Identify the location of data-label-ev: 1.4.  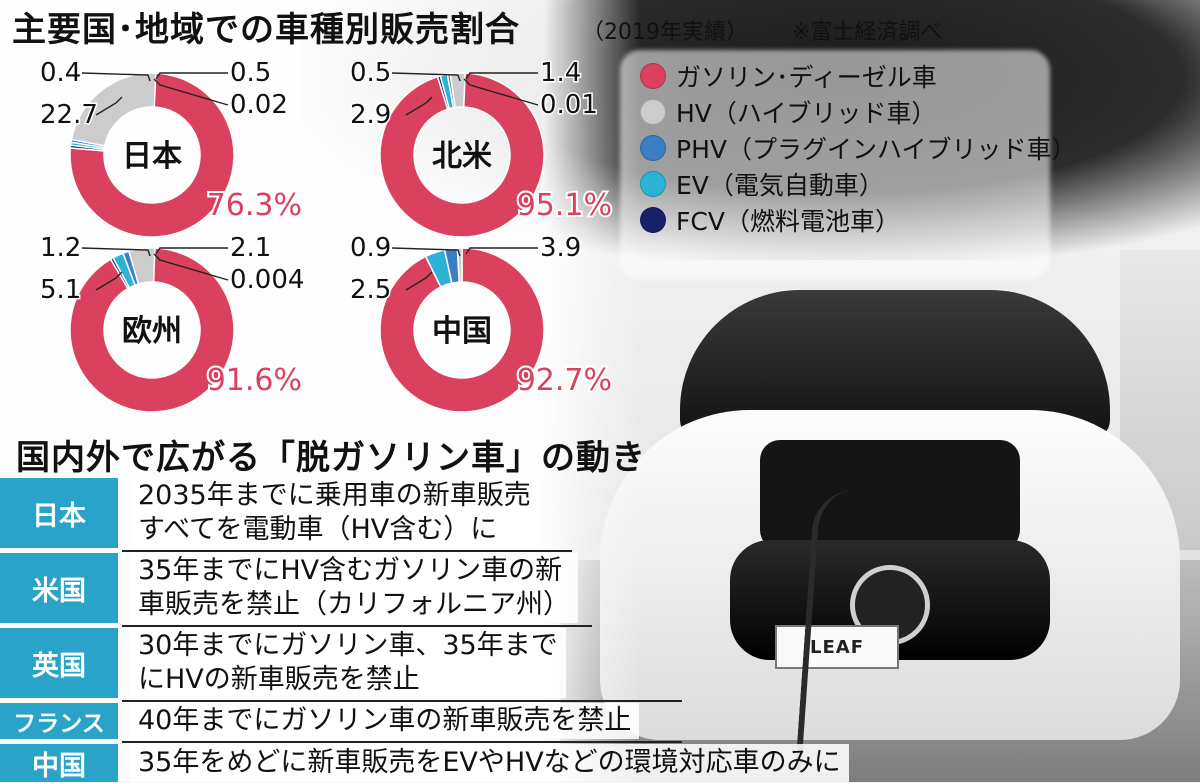
(560, 73).